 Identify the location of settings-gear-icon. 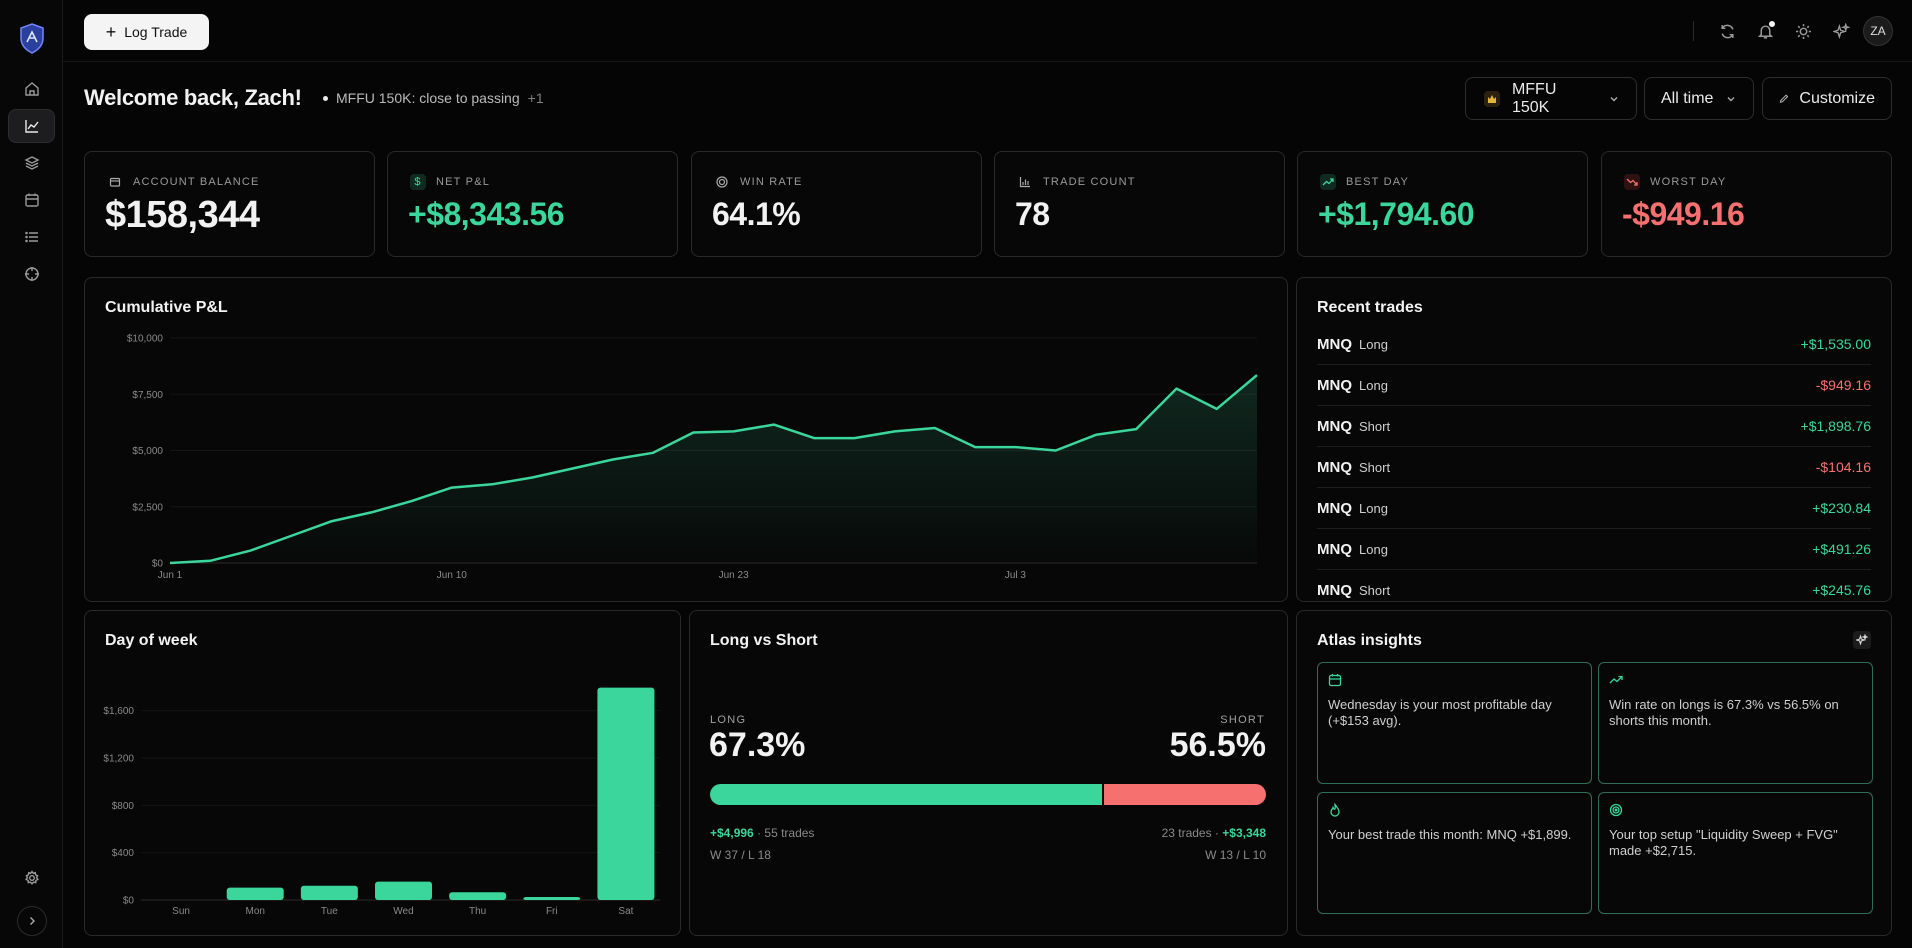
(31, 878).